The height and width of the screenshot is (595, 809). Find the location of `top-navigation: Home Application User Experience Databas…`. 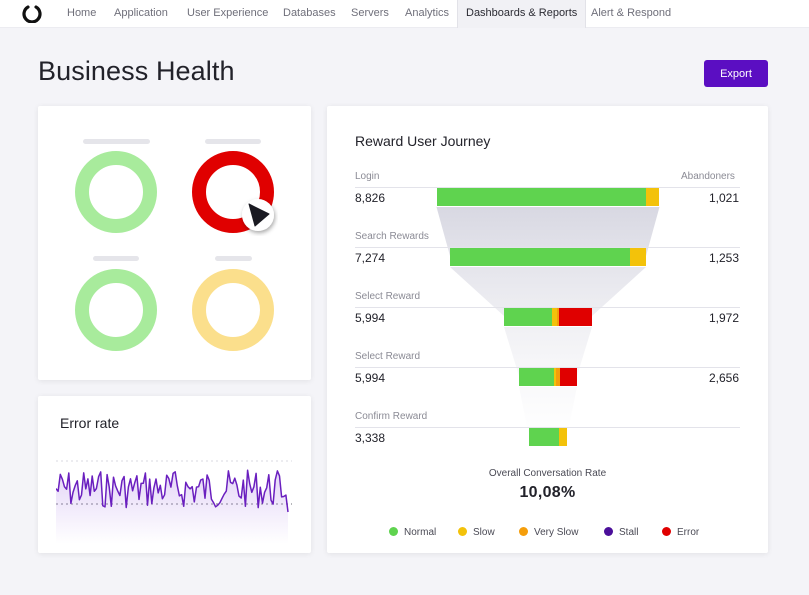

top-navigation: Home Application User Experience Databas… is located at coordinates (404, 14).